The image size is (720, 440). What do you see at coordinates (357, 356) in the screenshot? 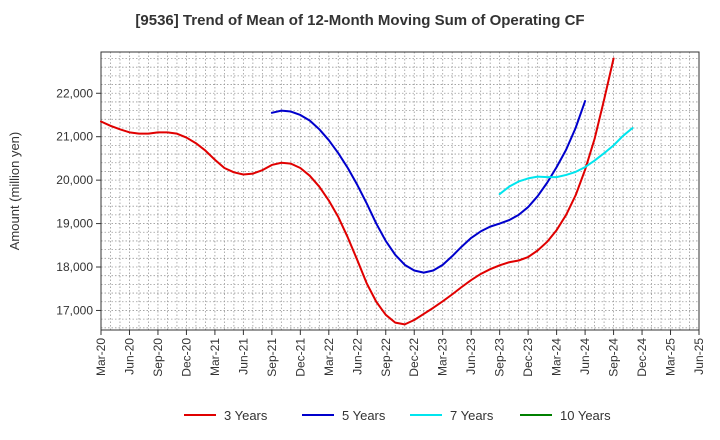
I see `x-tick-label: Jun-22` at bounding box center [357, 356].